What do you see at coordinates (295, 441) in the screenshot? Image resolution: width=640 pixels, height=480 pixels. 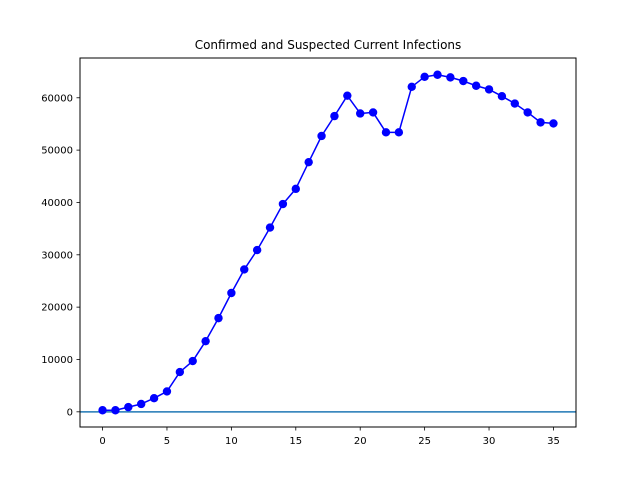 I see `x-tick-label: 15` at bounding box center [295, 441].